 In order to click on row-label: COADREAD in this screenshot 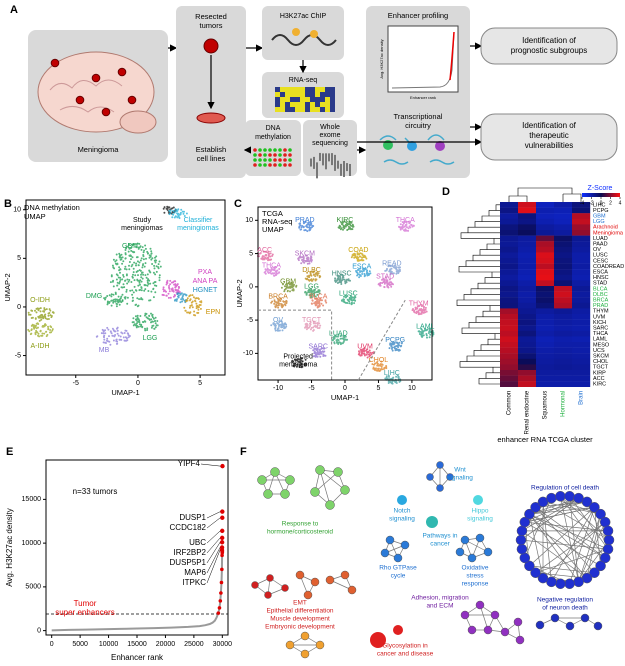, I will do `click(608, 267)`.